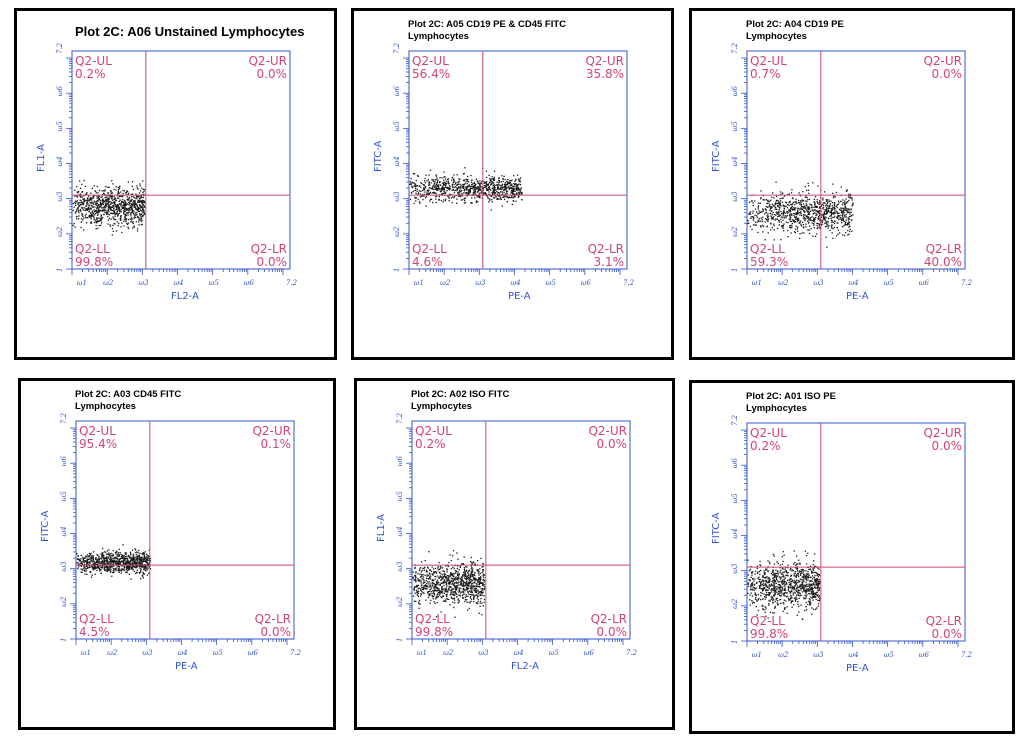  I want to click on x-tick-label: ω5, so click(554, 653).